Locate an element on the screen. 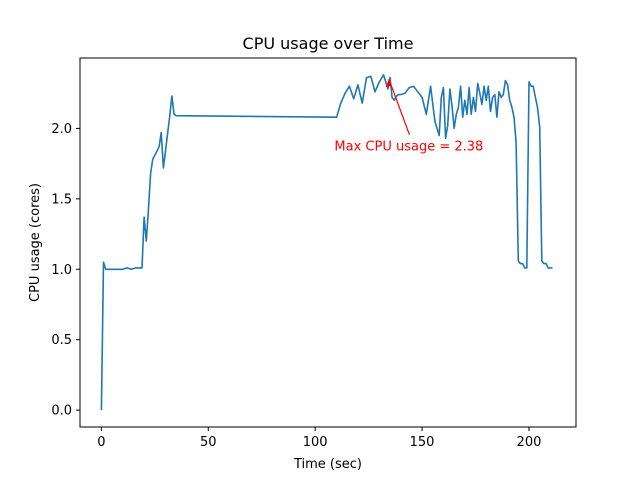 This screenshot has height=480, width=640. y-tick-label: 1.5 is located at coordinates (61, 199).